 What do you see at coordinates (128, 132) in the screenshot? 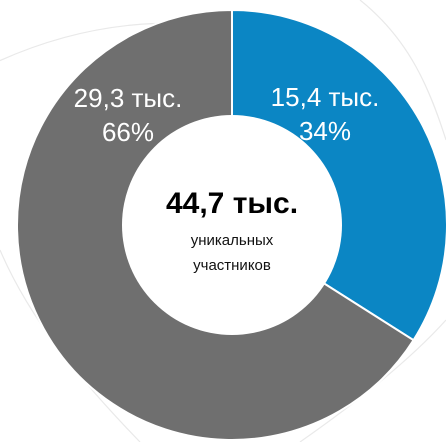
I see `slice-percent-label-2: 66%` at bounding box center [128, 132].